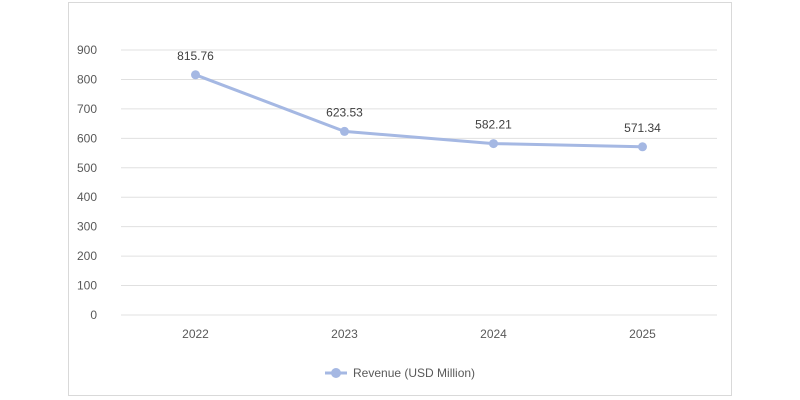  I want to click on y-tick-label: 700, so click(87, 109).